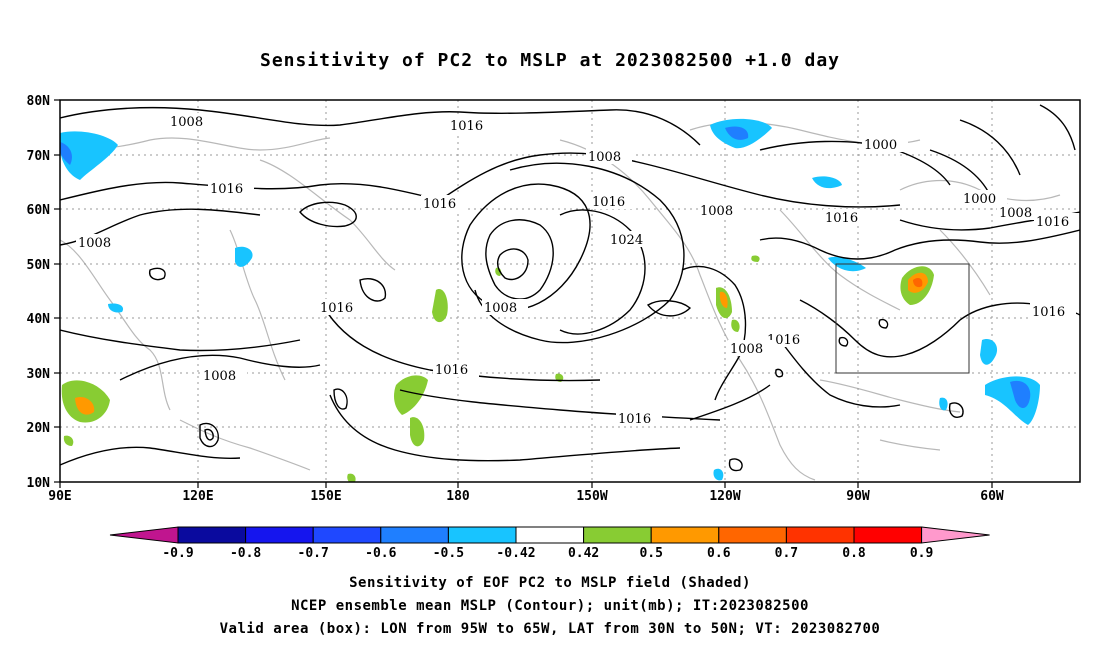 This screenshot has height=650, width=1100. Describe the element at coordinates (380, 553) in the screenshot. I see `colorbar-tick-label: -0.6` at that location.